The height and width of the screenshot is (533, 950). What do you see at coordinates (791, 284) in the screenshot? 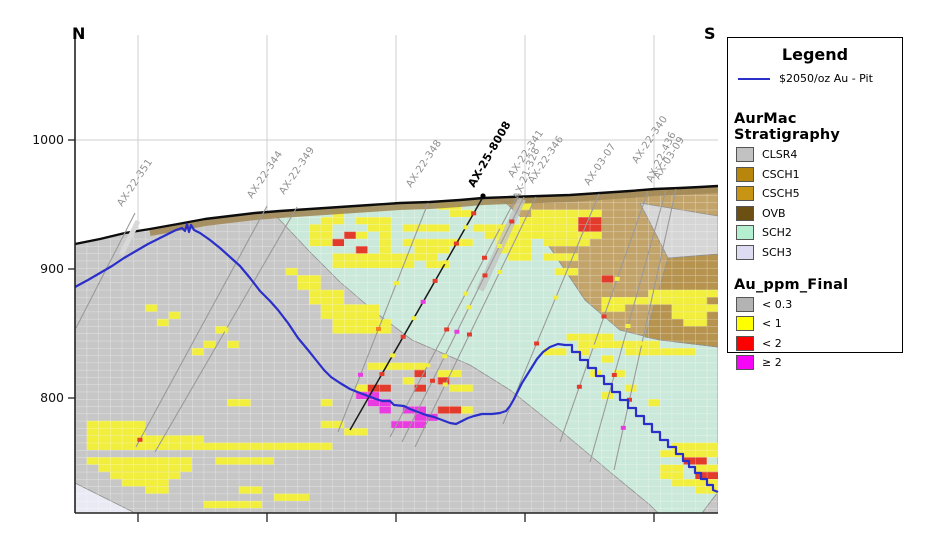
I see `grade-heading: Au_ppm_Final` at bounding box center [791, 284].